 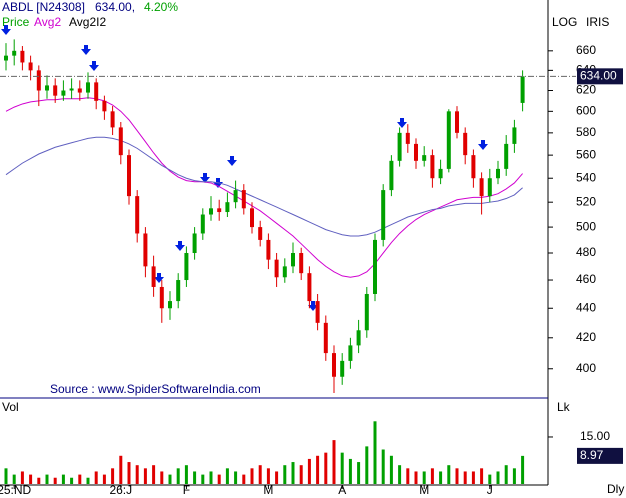 I want to click on x-tick-label: F, so click(x=186, y=490).